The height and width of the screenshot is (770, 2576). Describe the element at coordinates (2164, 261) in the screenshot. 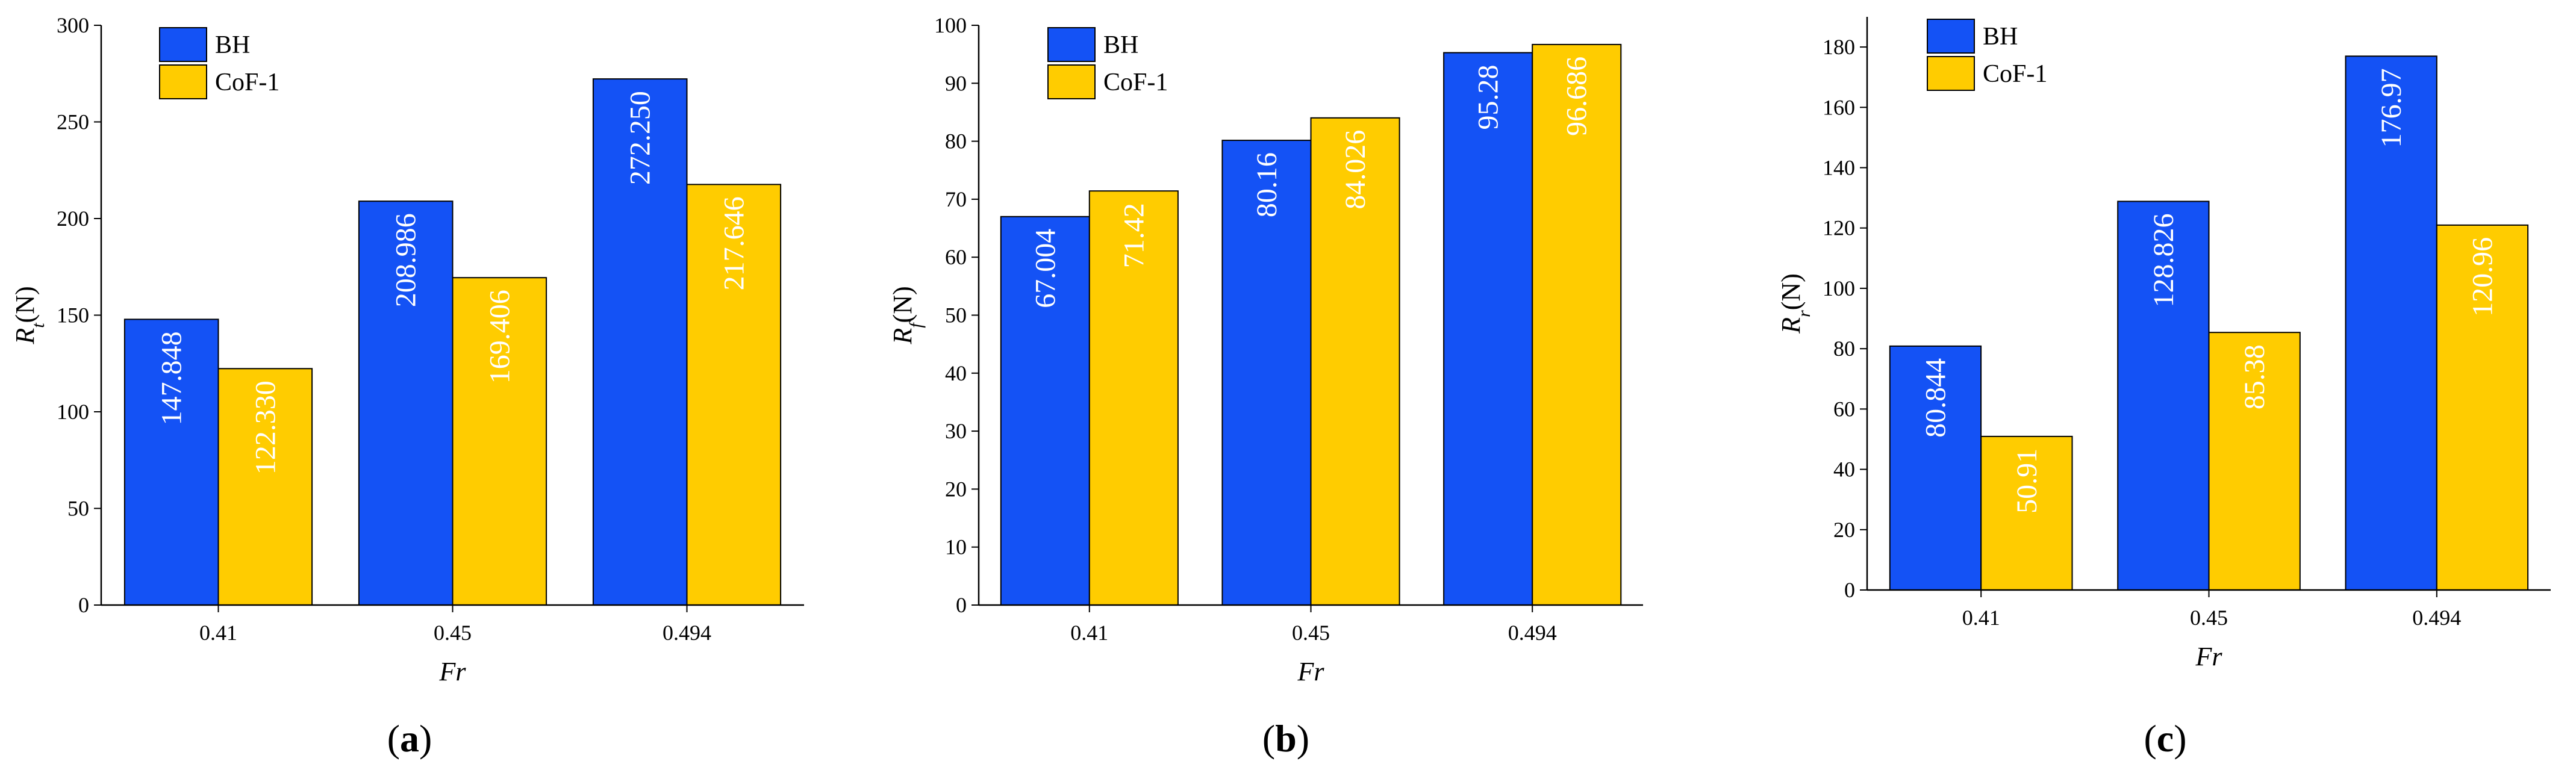

I see `data-label-bh-0_45: 128.826` at that location.